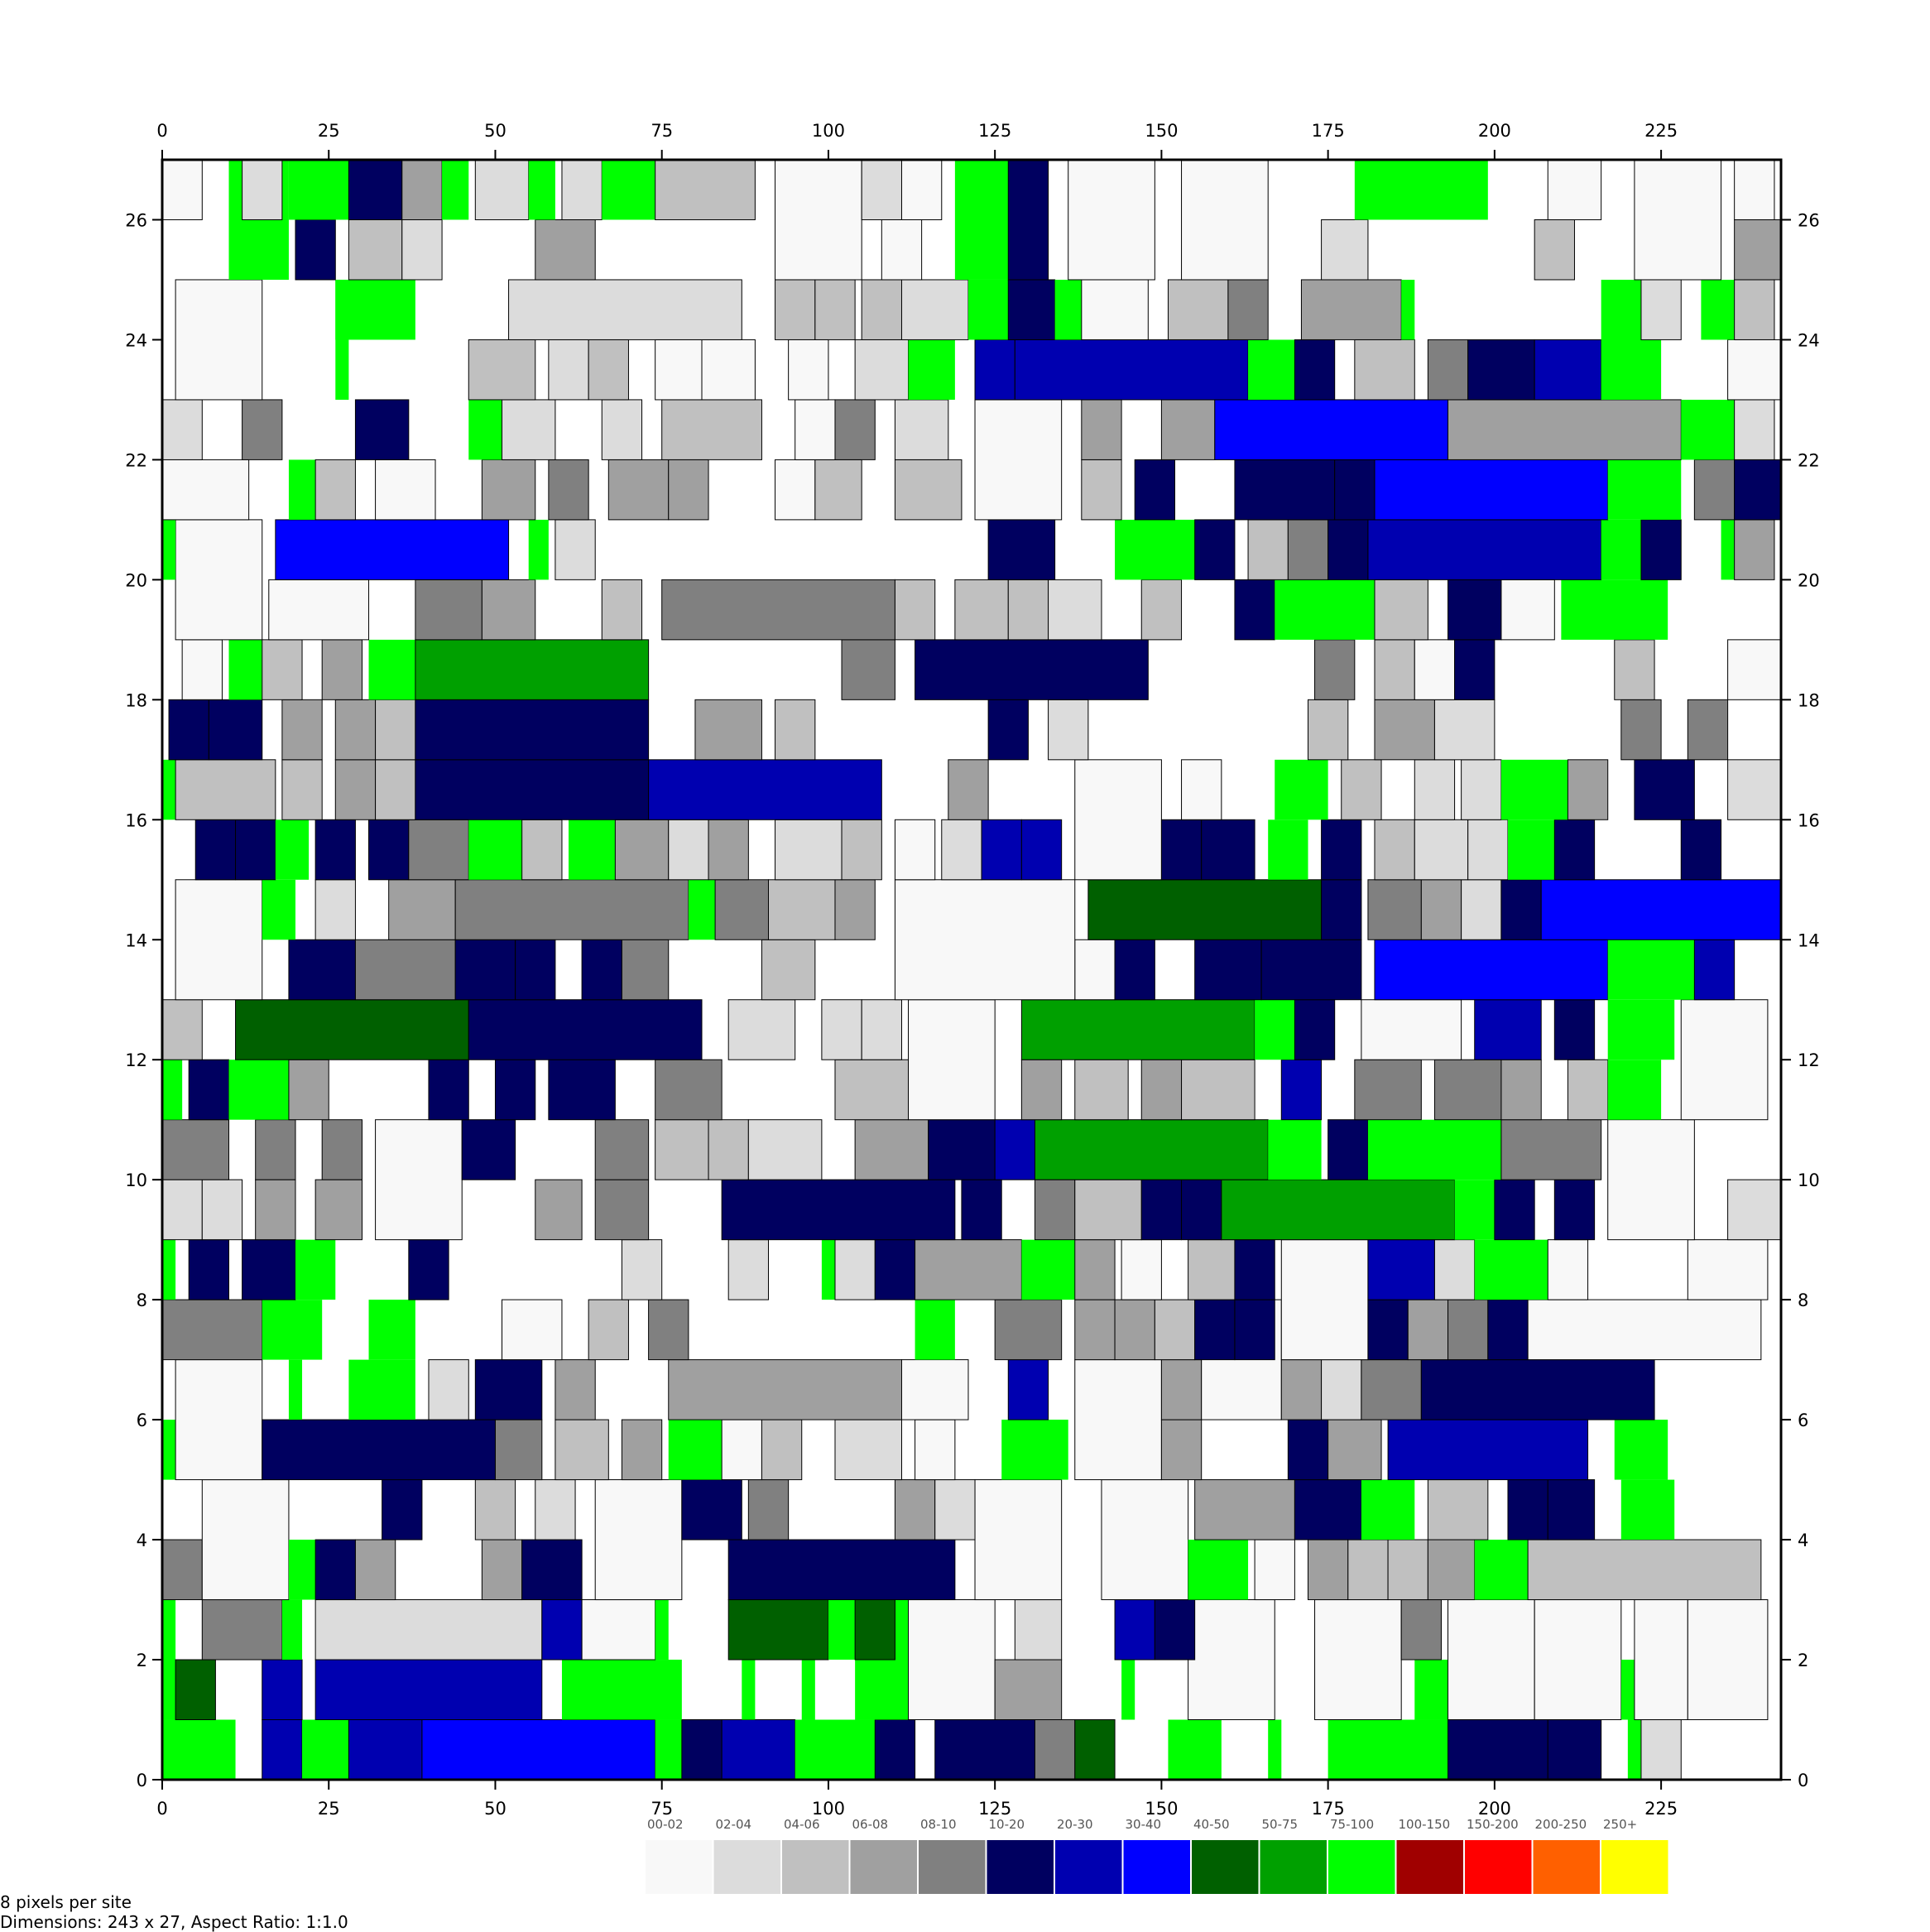  Describe the element at coordinates (136, 1180) in the screenshot. I see `y-tick-label-left: 10` at that location.